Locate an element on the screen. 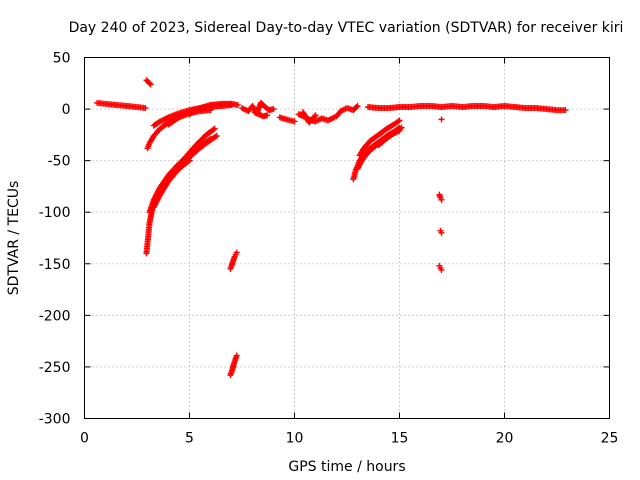 This screenshot has height=480, width=640. x-tick-label: 0 is located at coordinates (84, 439).